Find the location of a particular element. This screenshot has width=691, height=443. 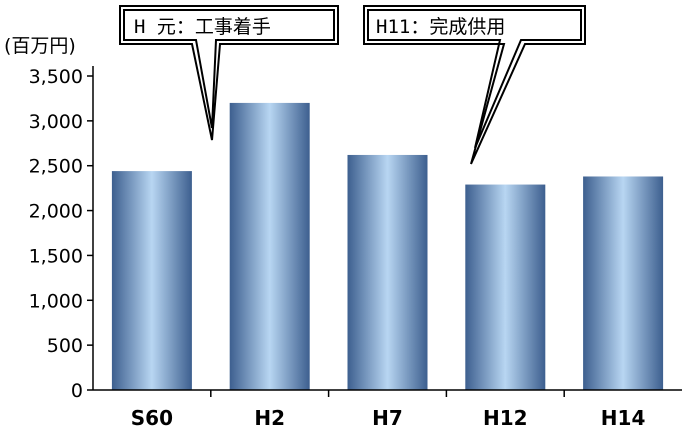

callout-completion: H11：完成供用 is located at coordinates (474, 85).